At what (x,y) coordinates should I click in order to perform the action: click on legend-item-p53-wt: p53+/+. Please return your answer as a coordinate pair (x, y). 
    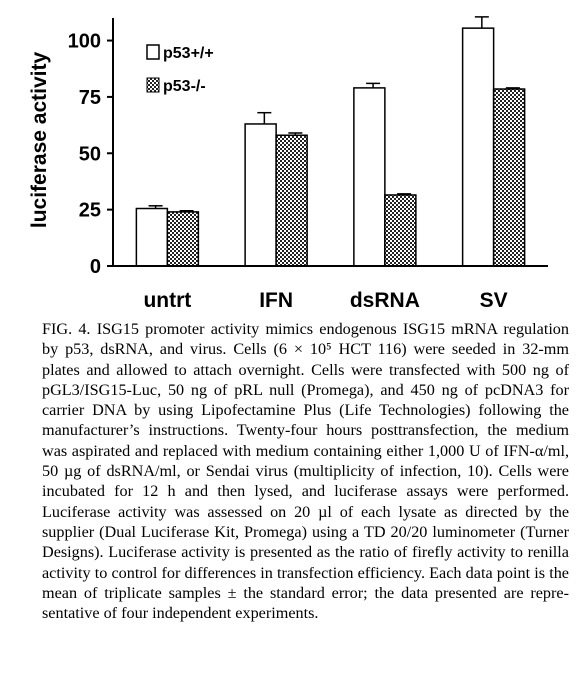
    Looking at the image, I should click on (180, 53).